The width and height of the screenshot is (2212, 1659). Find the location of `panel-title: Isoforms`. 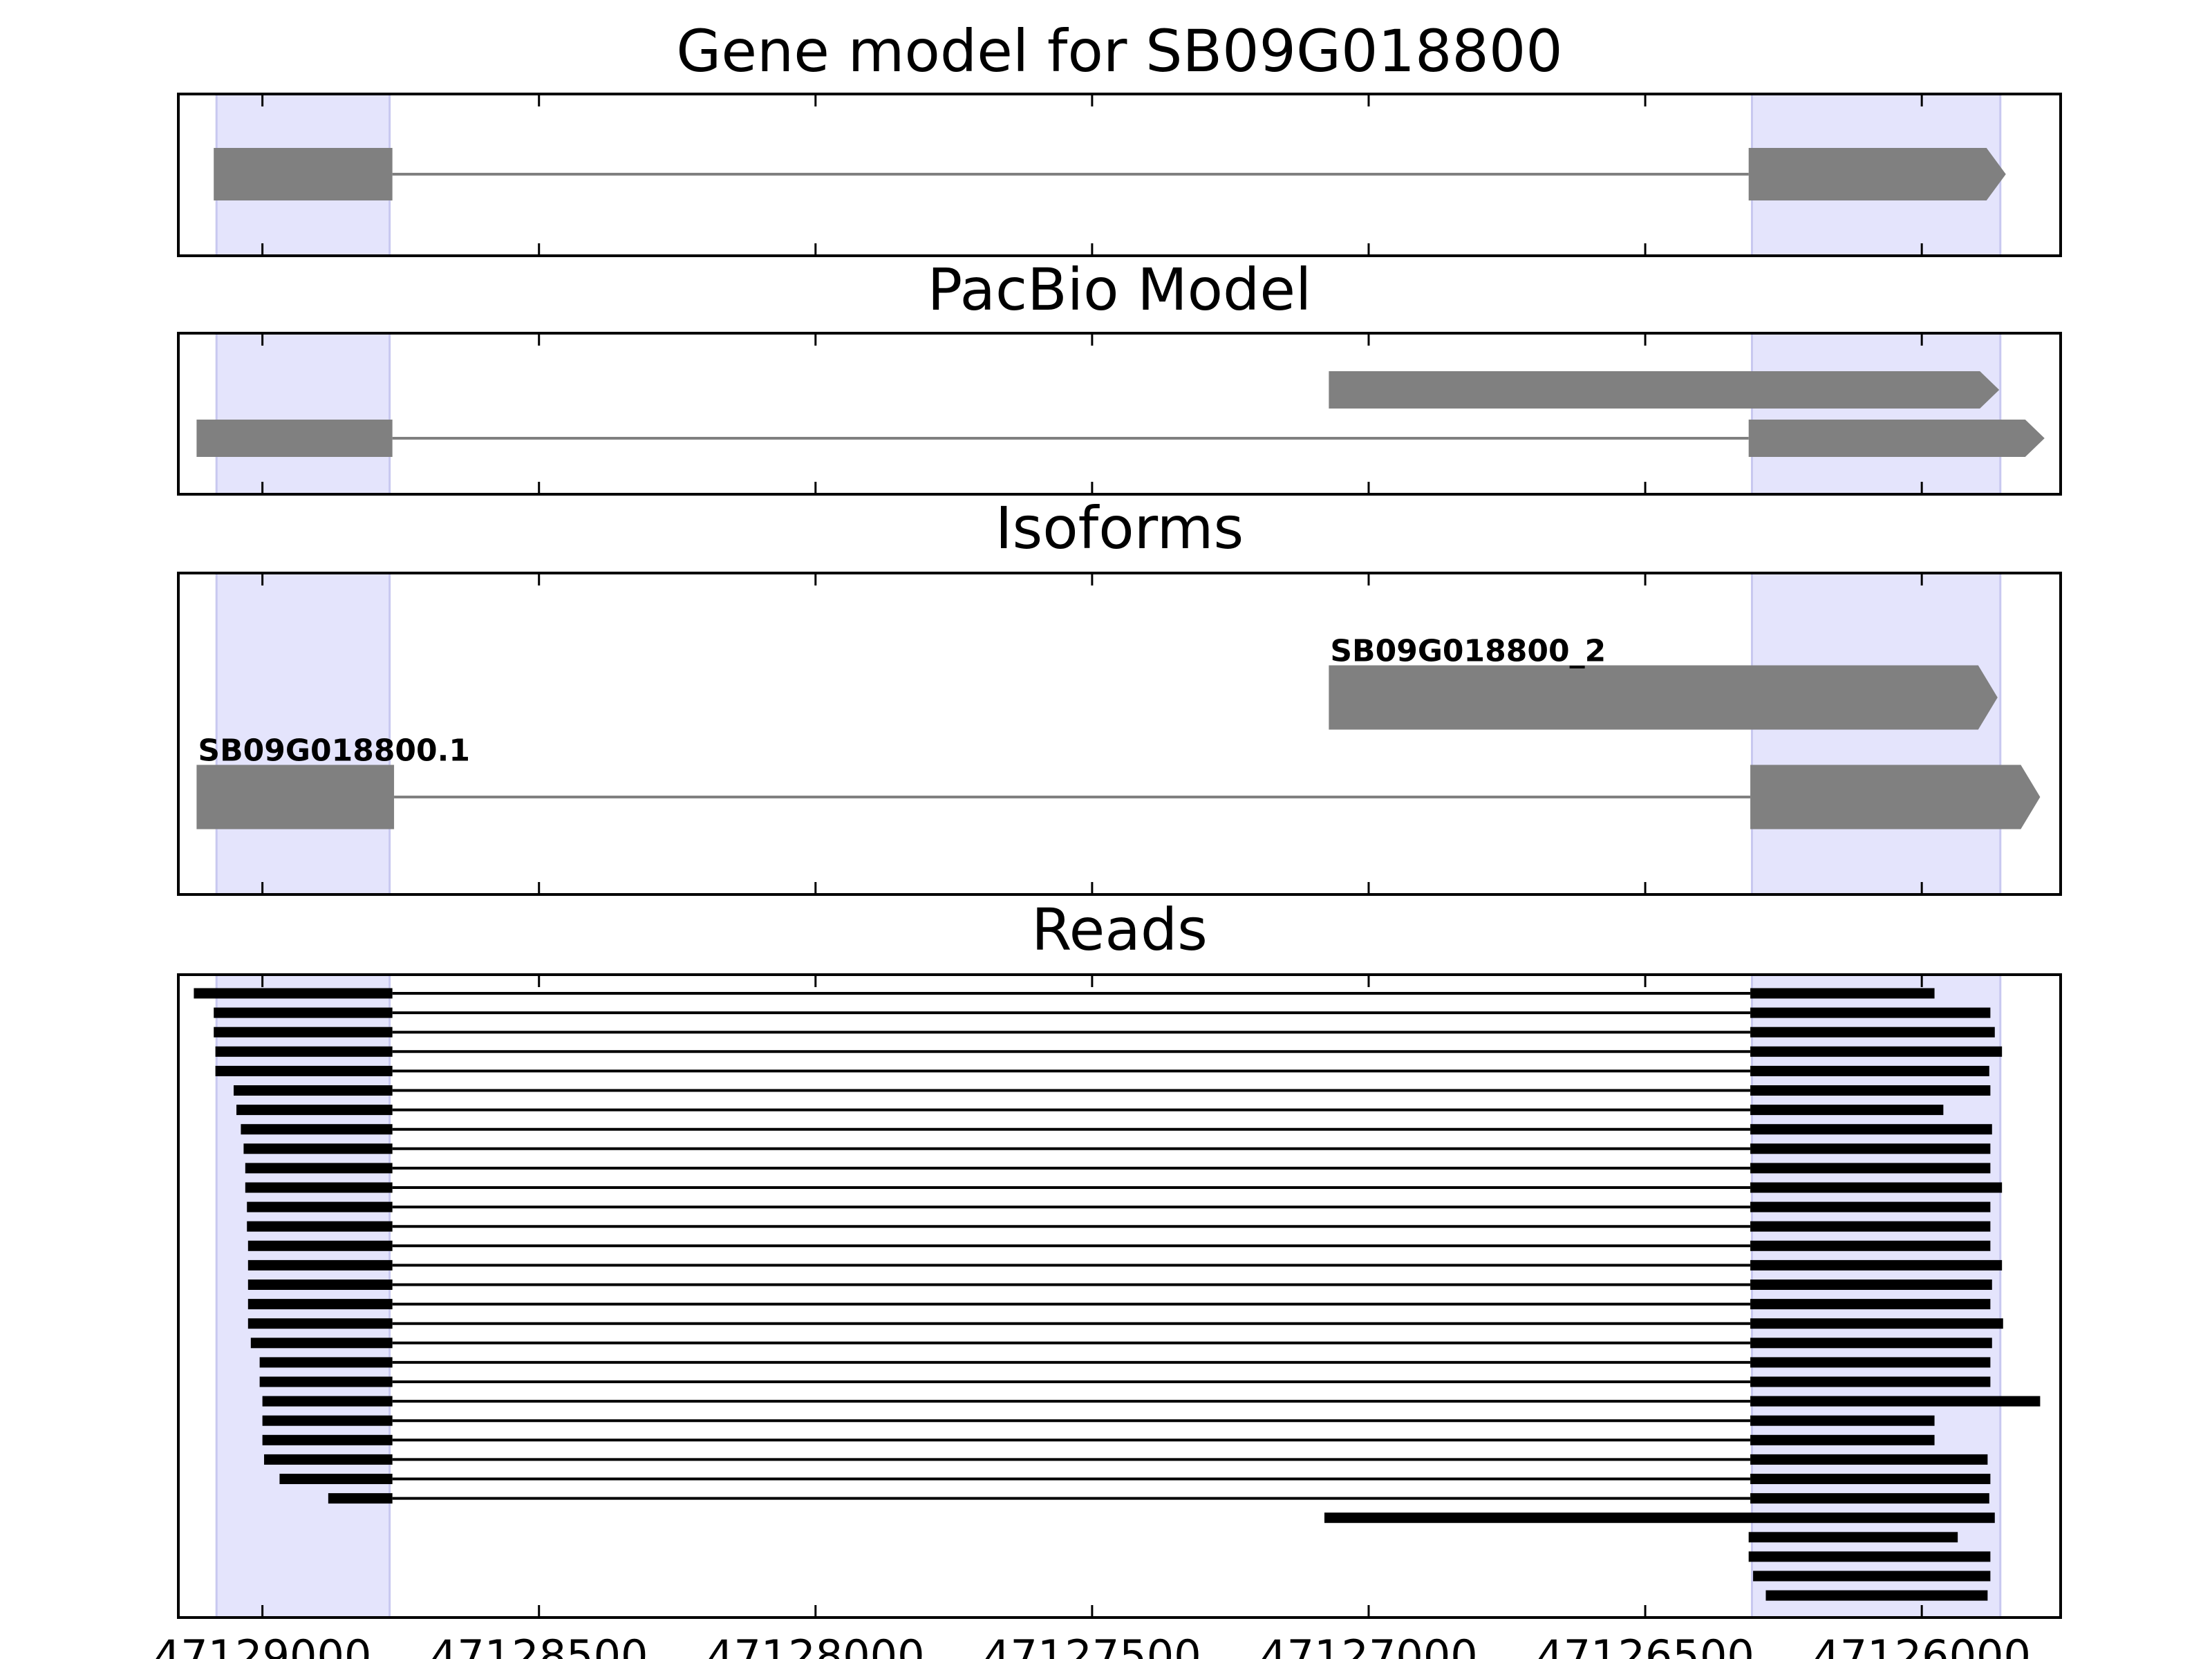

panel-title: Isoforms is located at coordinates (1119, 528).